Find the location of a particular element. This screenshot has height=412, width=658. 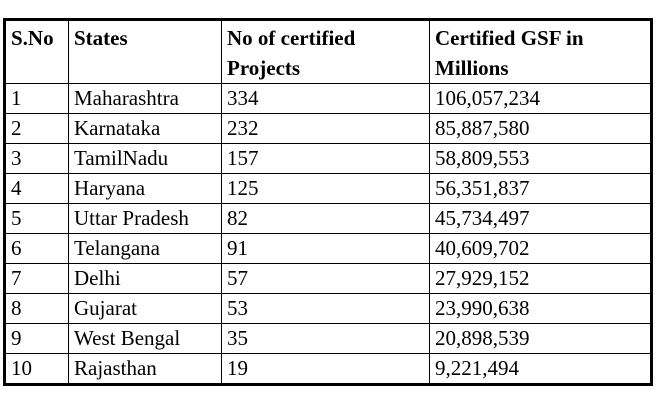

cell-gsf: 40,609,702 is located at coordinates (540, 248).